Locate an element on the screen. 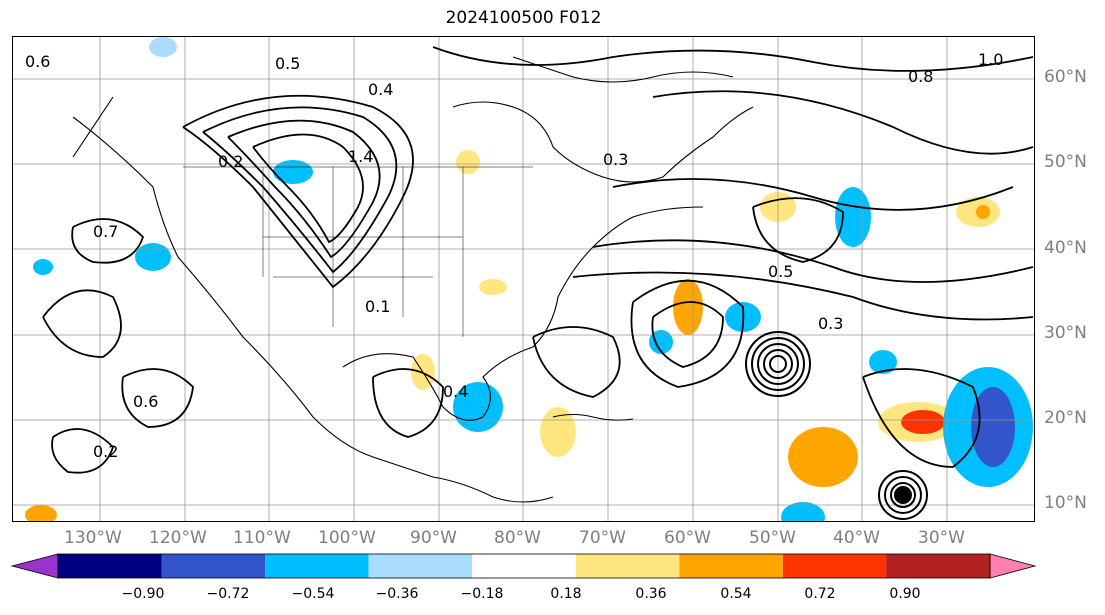 Image resolution: width=1105 pixels, height=615 pixels. colorbar-svg is located at coordinates (523, 566).